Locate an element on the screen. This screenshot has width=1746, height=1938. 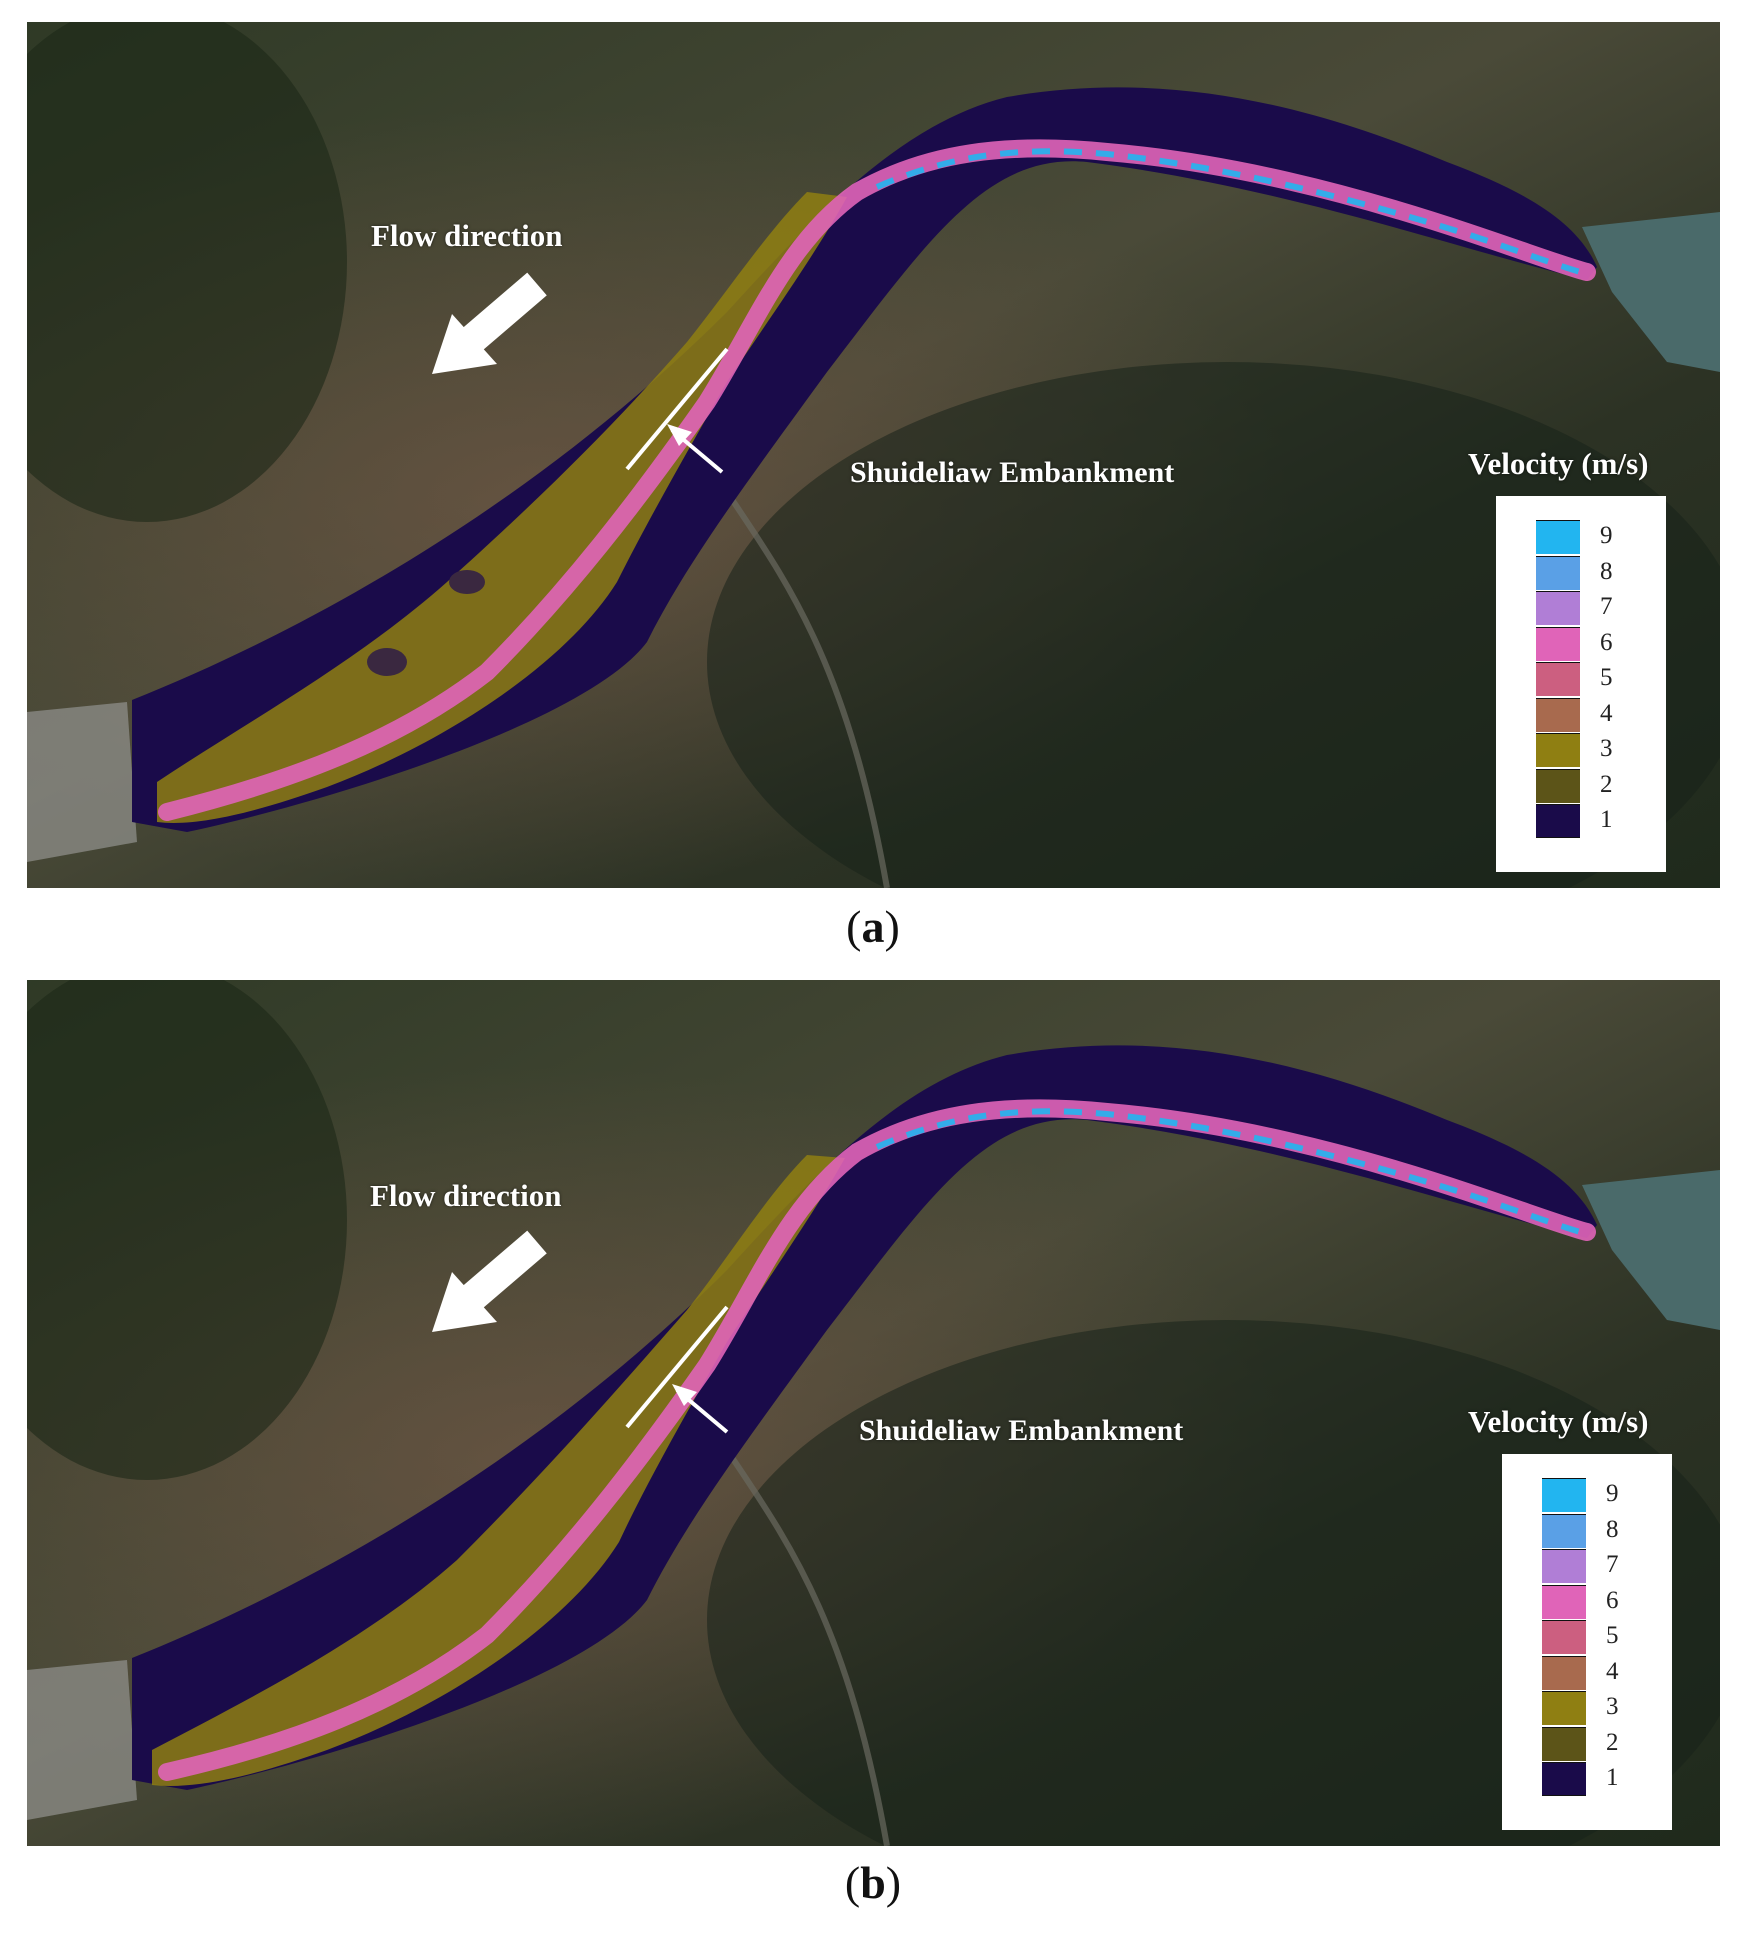
caption-letter: a is located at coordinates (873, 926).